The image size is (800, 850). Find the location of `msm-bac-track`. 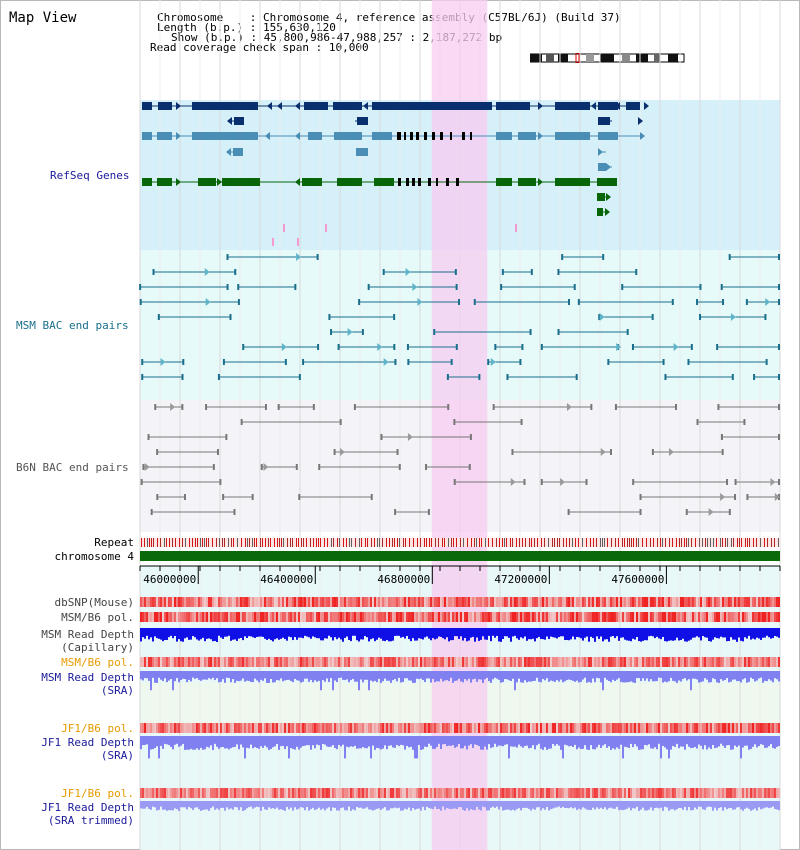

msm-bac-track is located at coordinates (459, 316).